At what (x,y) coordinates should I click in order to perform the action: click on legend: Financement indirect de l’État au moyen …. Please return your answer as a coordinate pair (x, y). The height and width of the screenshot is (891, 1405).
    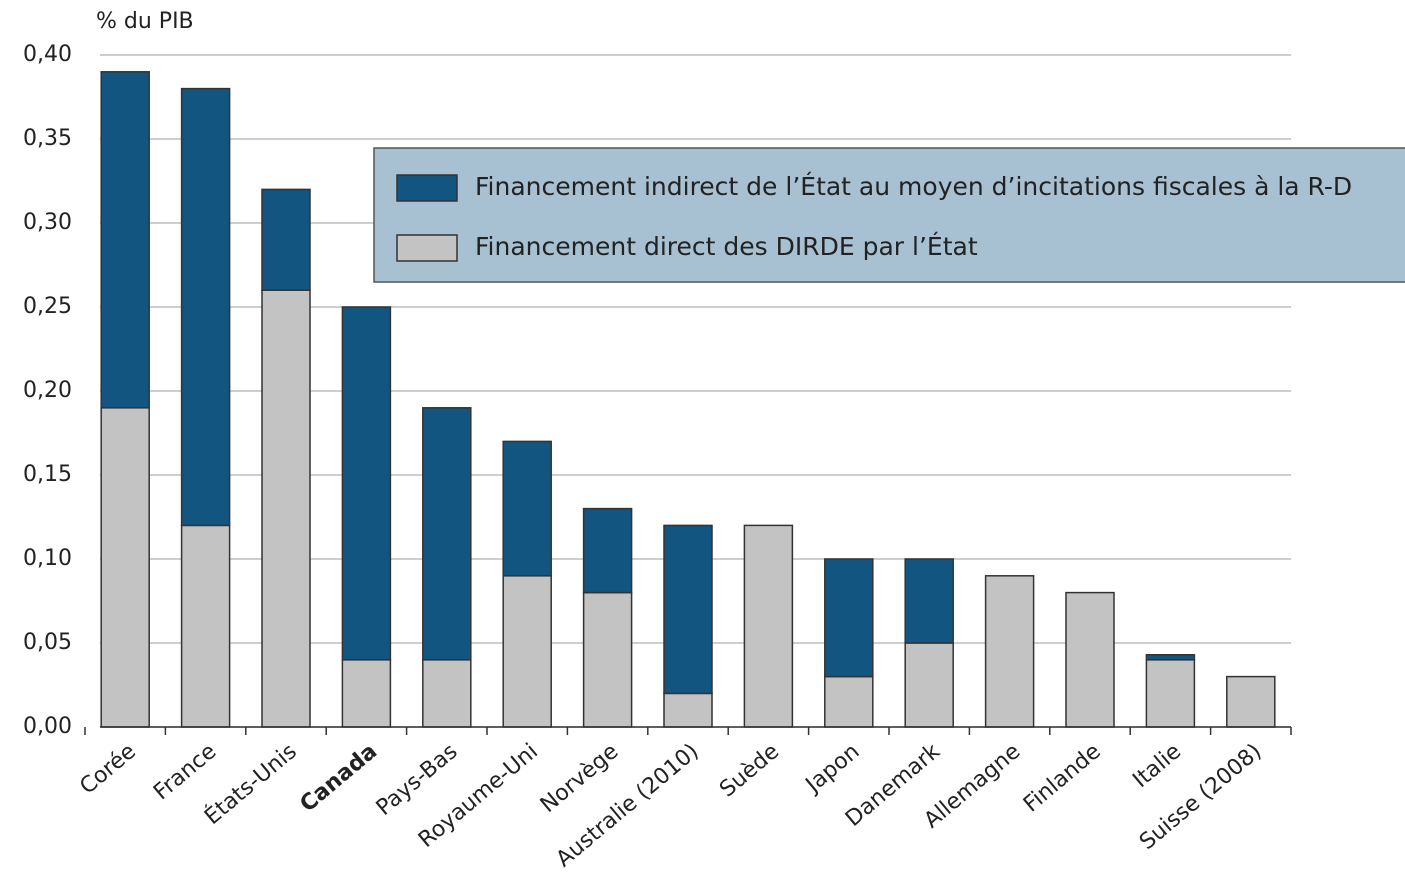
    Looking at the image, I should click on (889, 215).